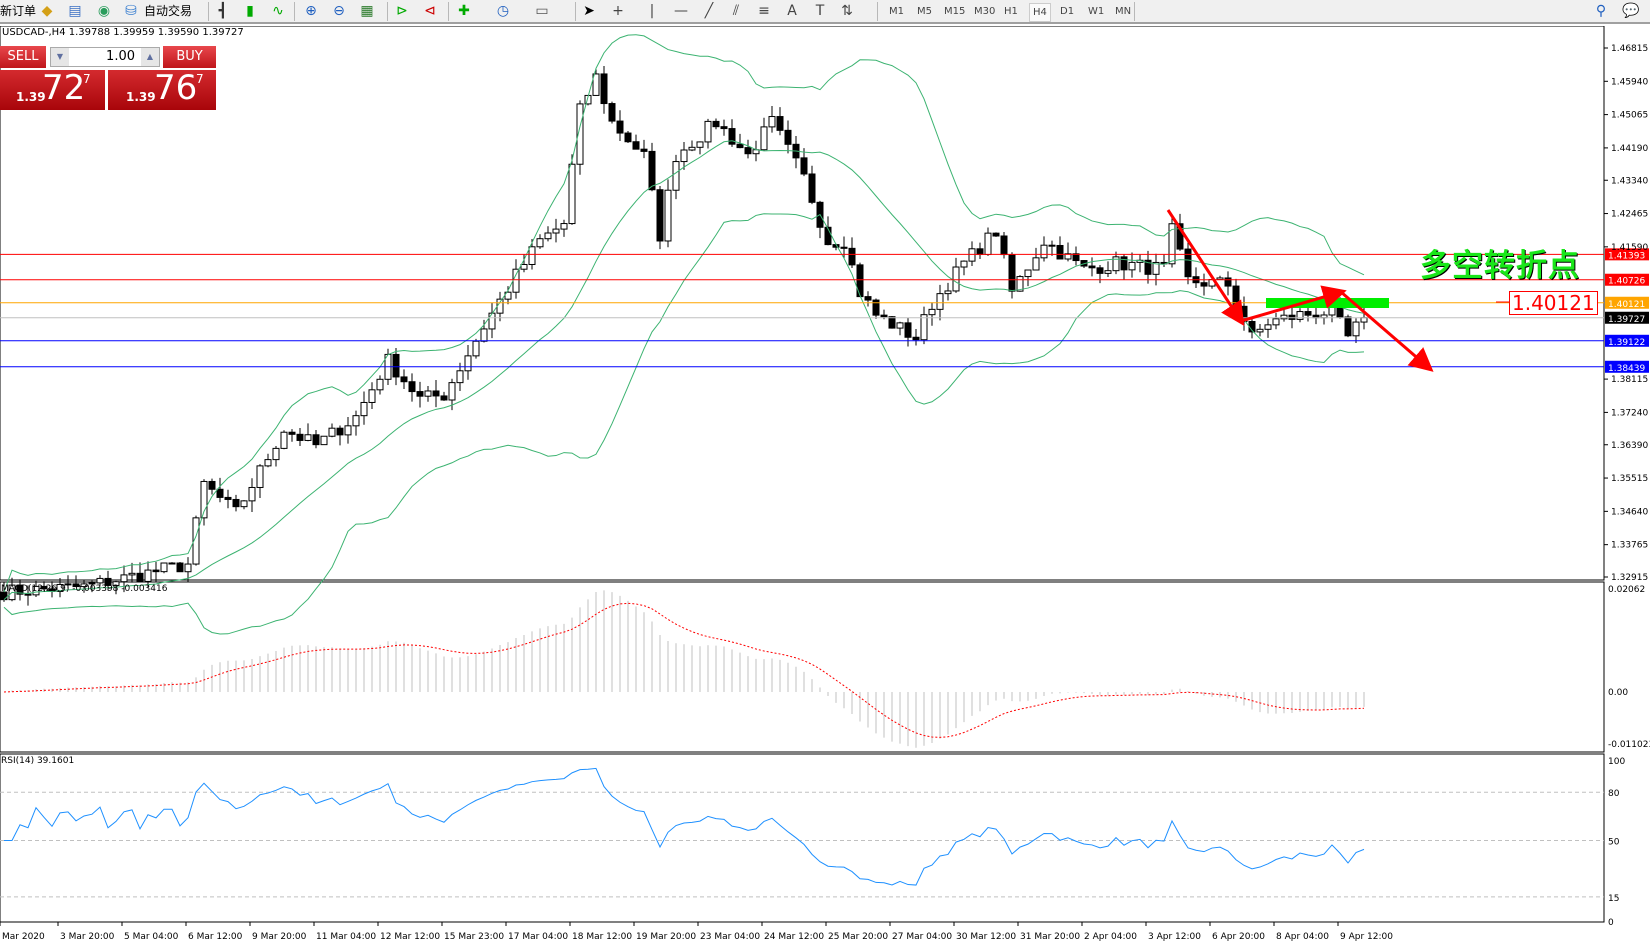 This screenshot has height=948, width=1650. What do you see at coordinates (339, 11) in the screenshot?
I see `zoom-out-icon: ⊖` at bounding box center [339, 11].